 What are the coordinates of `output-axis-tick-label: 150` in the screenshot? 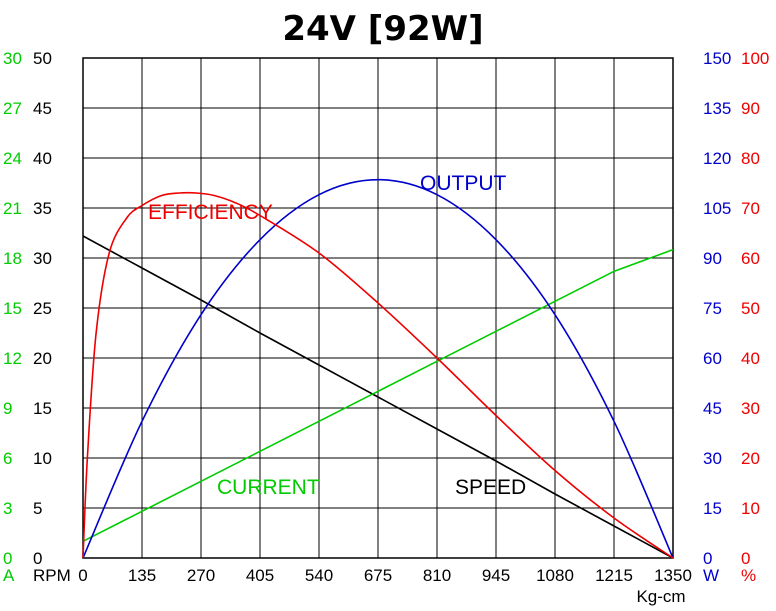 It's located at (717, 58).